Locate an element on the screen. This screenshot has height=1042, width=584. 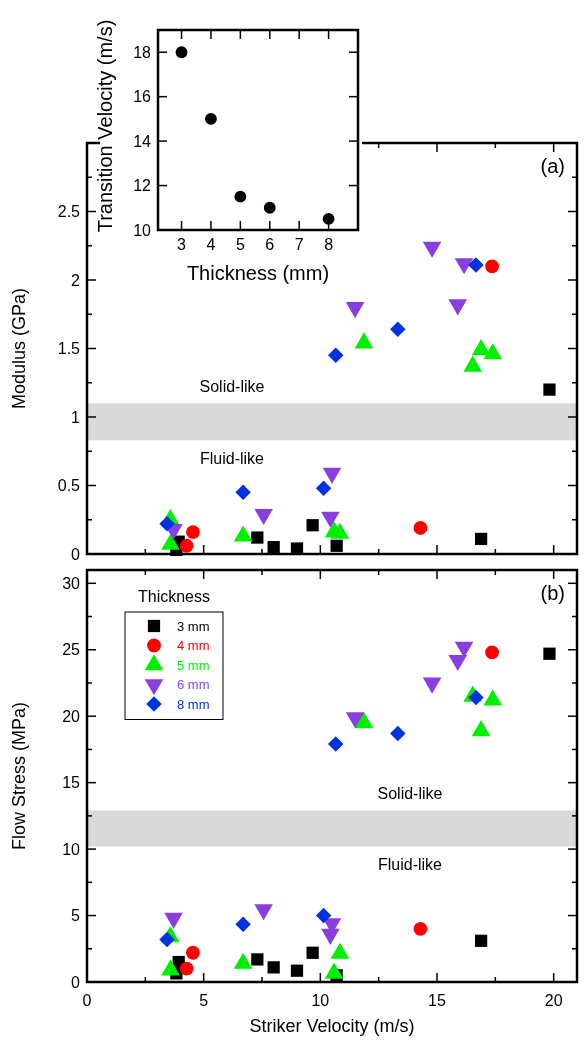
legend-label: 6 mm is located at coordinates (193, 685).